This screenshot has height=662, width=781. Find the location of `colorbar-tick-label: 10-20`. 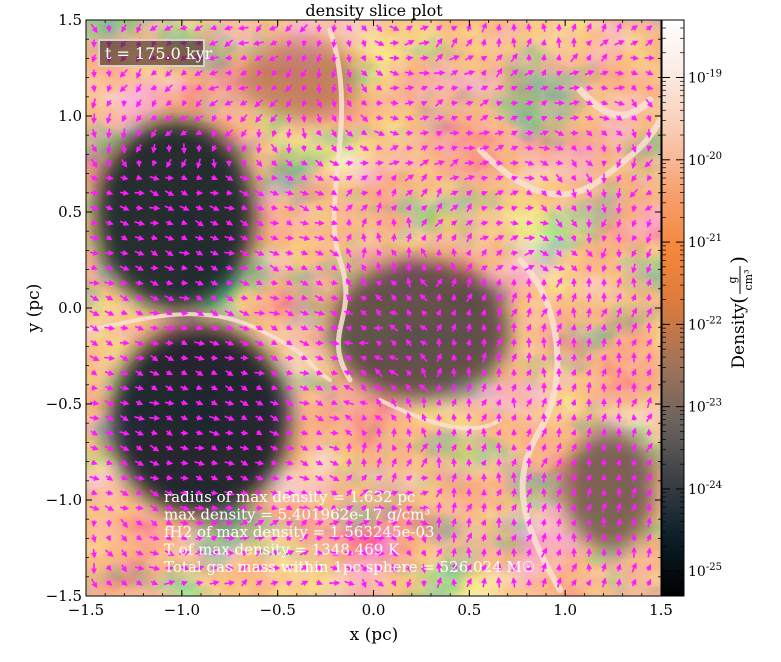

colorbar-tick-label: 10-20 is located at coordinates (705, 160).